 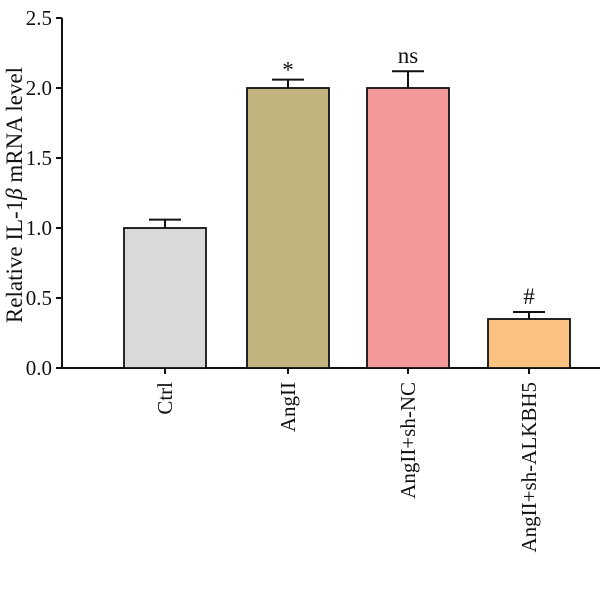 I want to click on y-tick-label: 2.0, so click(x=39, y=88).